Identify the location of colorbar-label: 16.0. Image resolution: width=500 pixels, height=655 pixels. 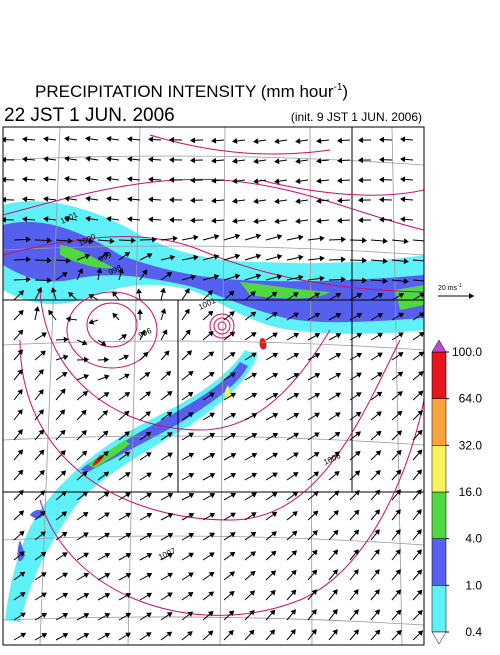
(471, 492).